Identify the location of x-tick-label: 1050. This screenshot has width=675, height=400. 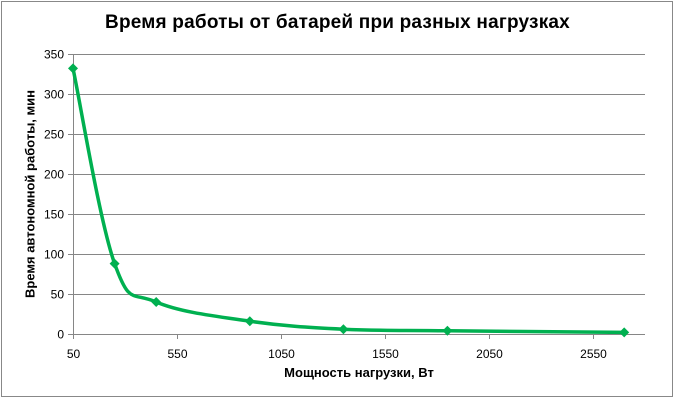
(281, 354).